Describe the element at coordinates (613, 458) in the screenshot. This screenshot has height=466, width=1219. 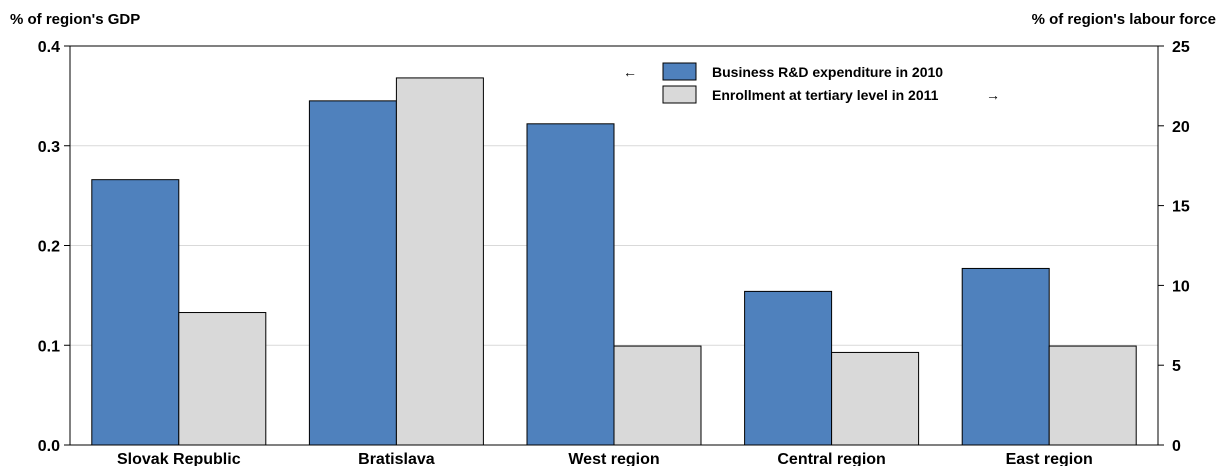
I see `category-label: West region` at that location.